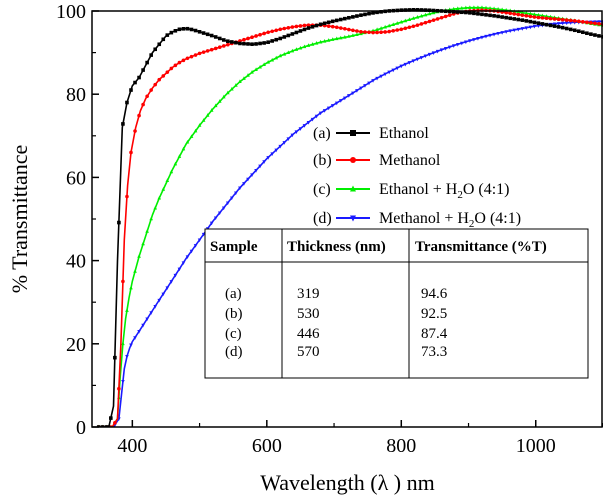 Image resolution: width=603 pixels, height=499 pixels. Describe the element at coordinates (76, 178) in the screenshot. I see `y-tick-label: 60` at that location.